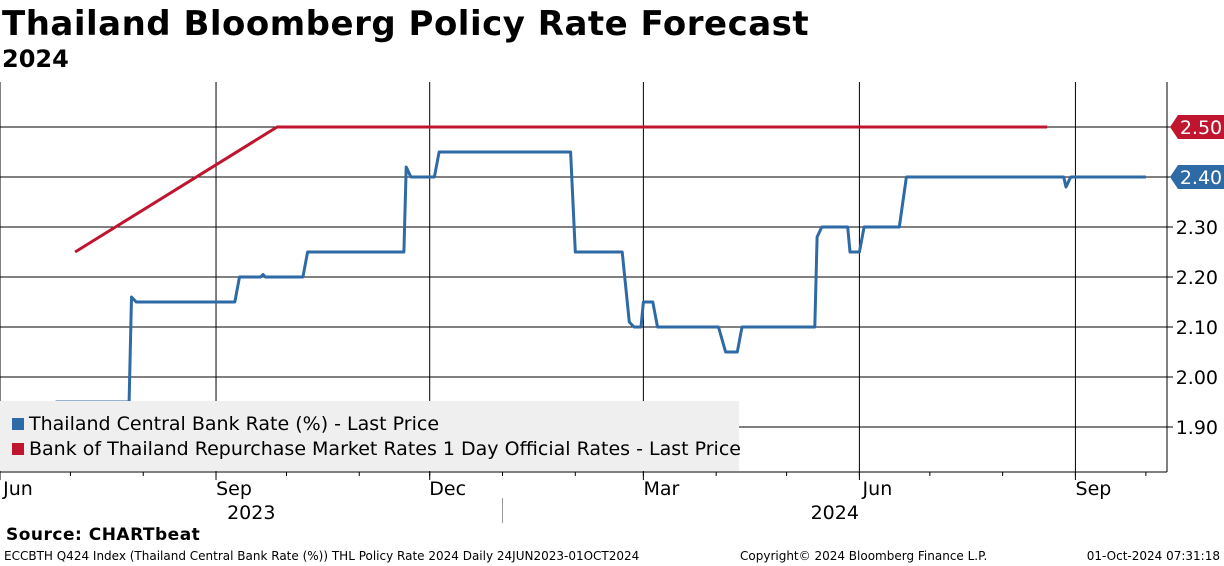 Image resolution: width=1224 pixels, height=566 pixels. I want to click on chart-subtitle: 2024, so click(35, 59).